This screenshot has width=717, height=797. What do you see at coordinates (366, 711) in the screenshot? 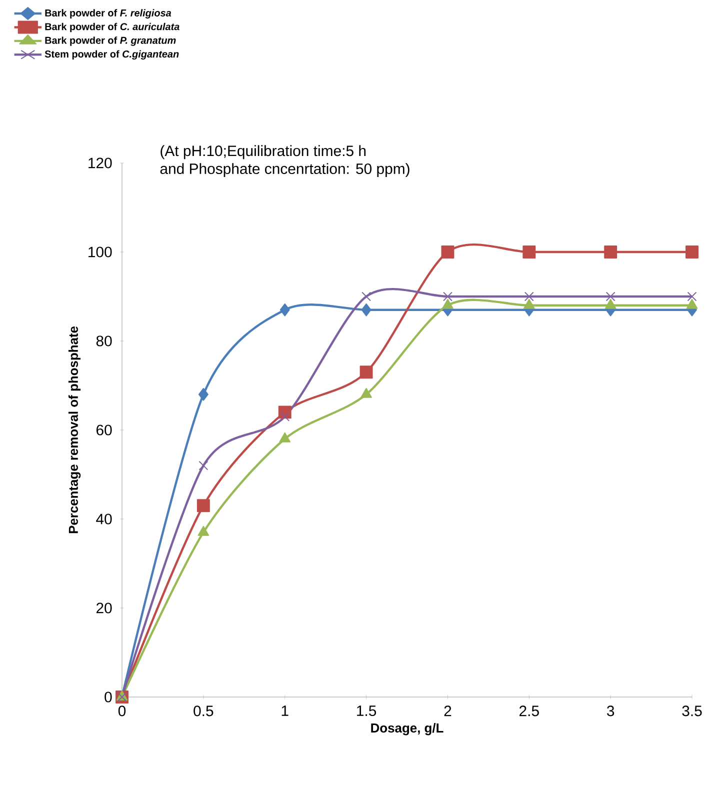
I see `x-tick-label: 1.5` at bounding box center [366, 711].